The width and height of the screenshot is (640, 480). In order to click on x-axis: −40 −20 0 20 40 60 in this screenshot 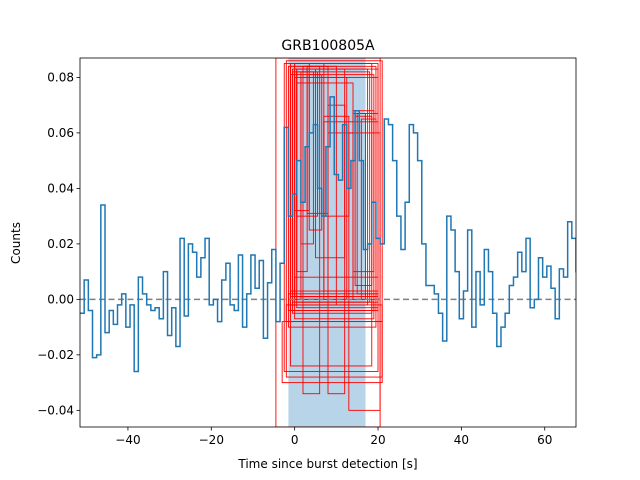, I will do `click(333, 437)`.